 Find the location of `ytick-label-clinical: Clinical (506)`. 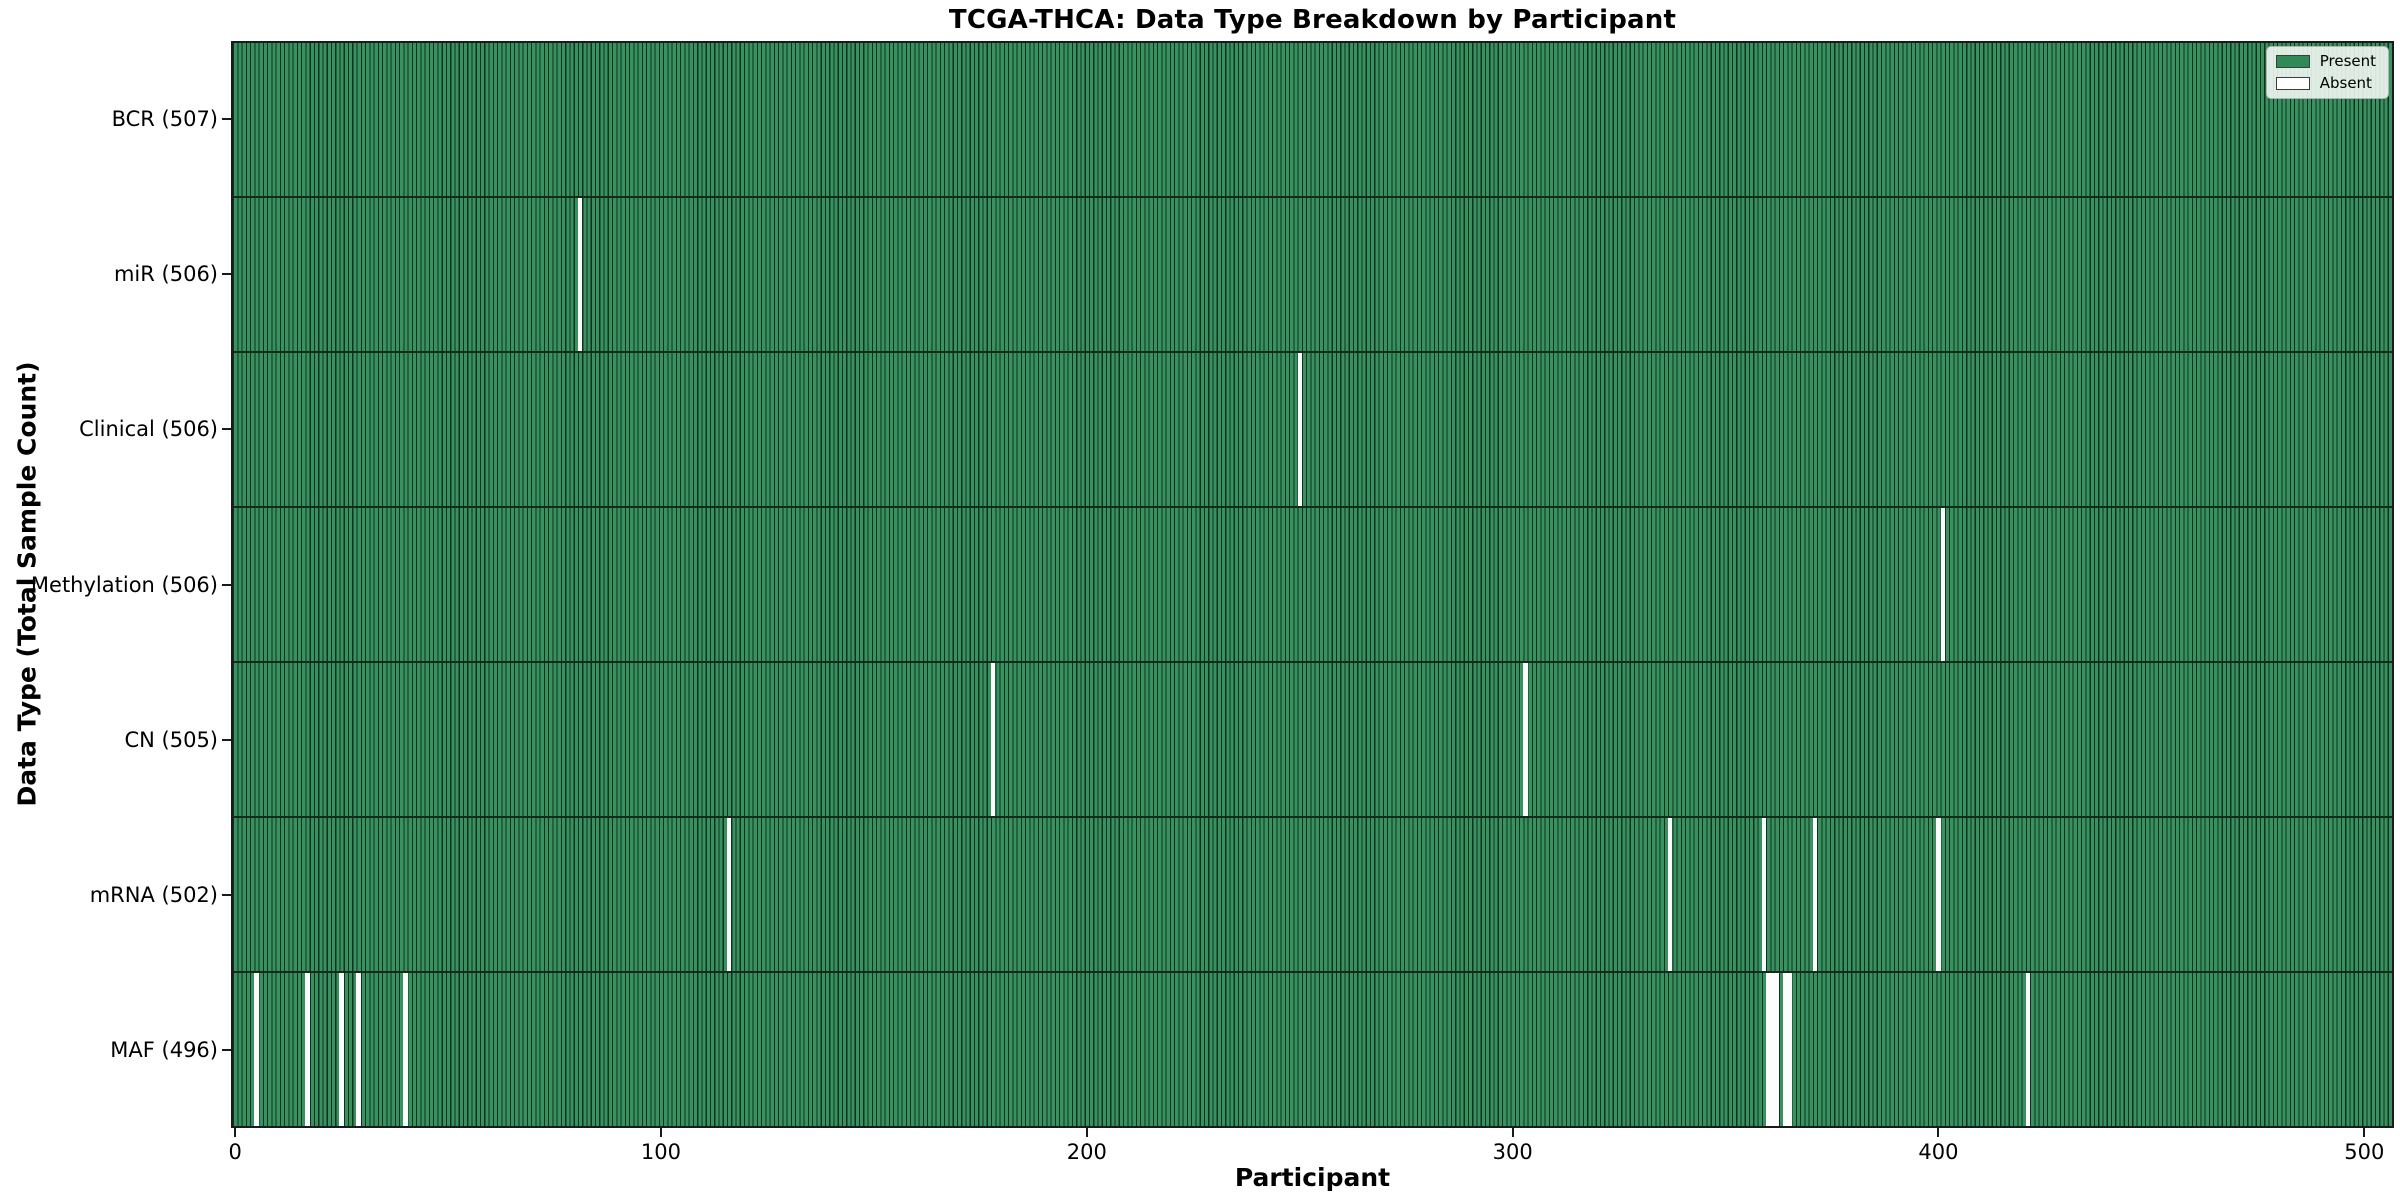

ytick-label-clinical: Clinical (506) is located at coordinates (148, 429).